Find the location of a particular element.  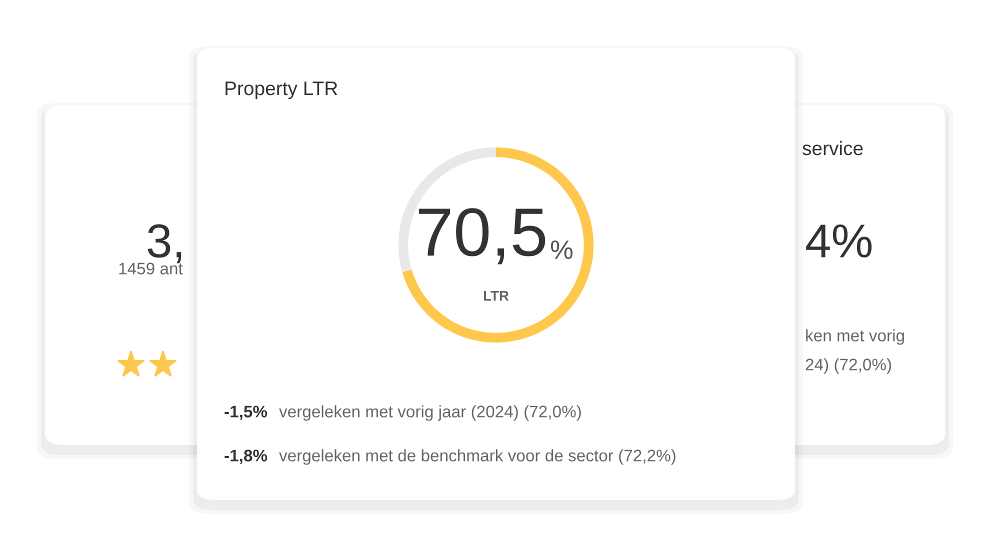

donut-slice is located at coordinates (498, 245).